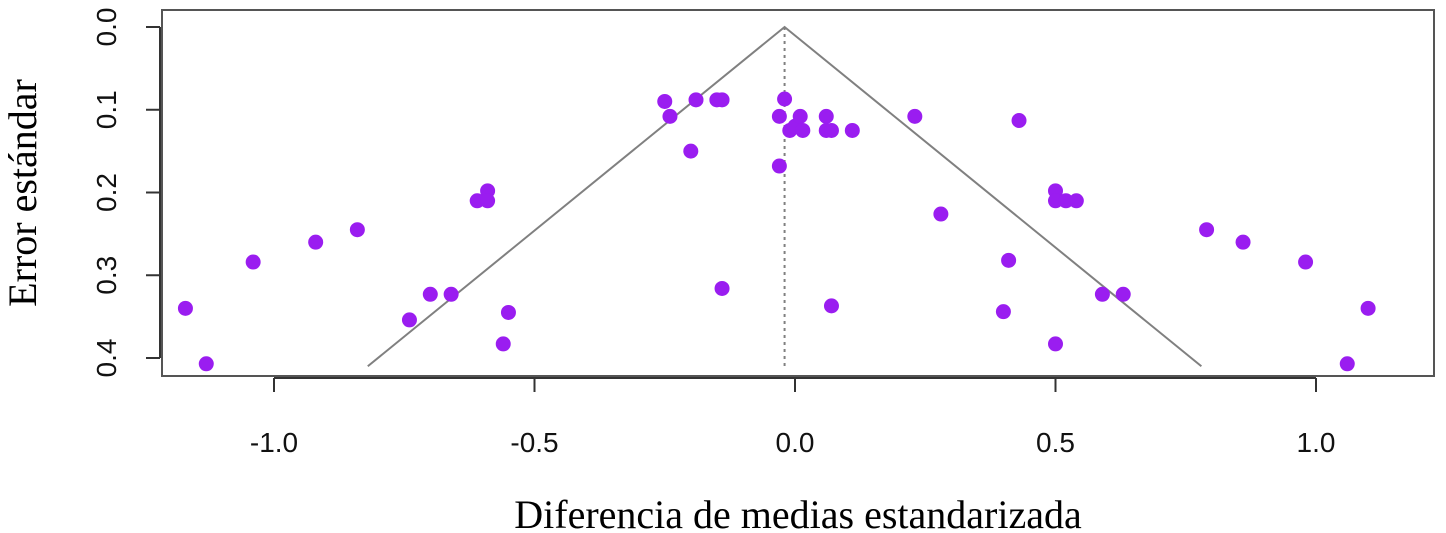 Image resolution: width=1446 pixels, height=533 pixels. Describe the element at coordinates (106, 358) in the screenshot. I see `y-tick-label: 0.4` at that location.